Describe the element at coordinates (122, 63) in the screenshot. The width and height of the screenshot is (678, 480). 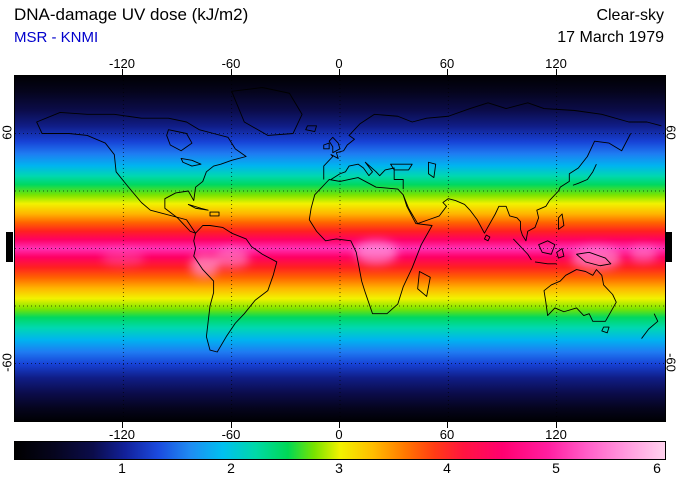
I see `lon-tick-label-top: -120` at that location.